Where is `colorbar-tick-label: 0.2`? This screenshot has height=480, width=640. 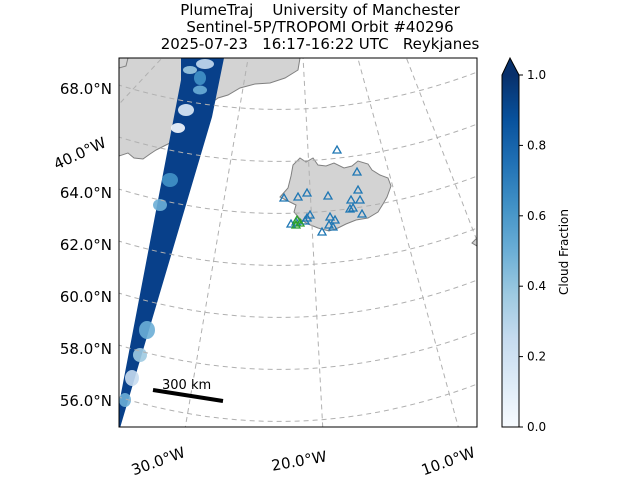 colorbar-tick-label: 0.2 is located at coordinates (536, 357).